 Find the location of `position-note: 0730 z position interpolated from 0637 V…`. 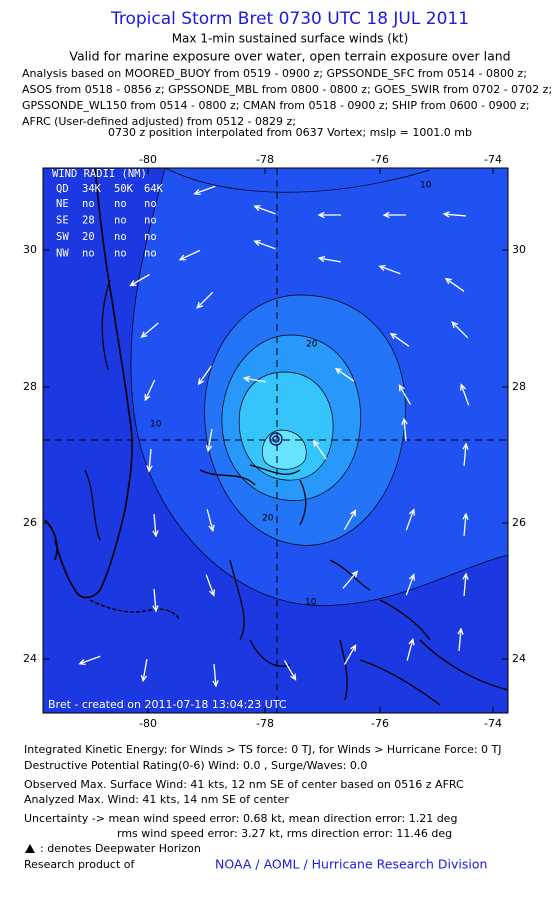

position-note: 0730 z position interpolated from 0637 V… is located at coordinates (290, 132).